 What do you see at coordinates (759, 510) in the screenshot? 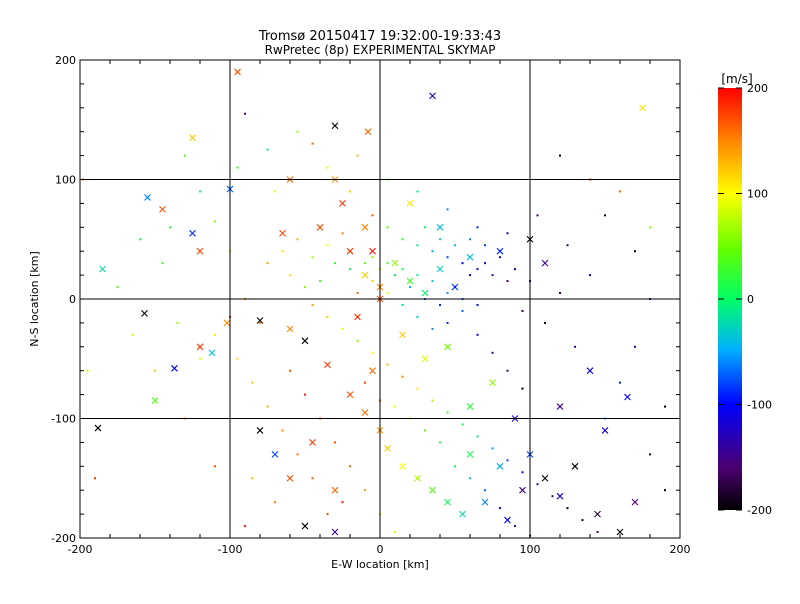
I see `colorbar-tick-label: -200` at bounding box center [759, 510].